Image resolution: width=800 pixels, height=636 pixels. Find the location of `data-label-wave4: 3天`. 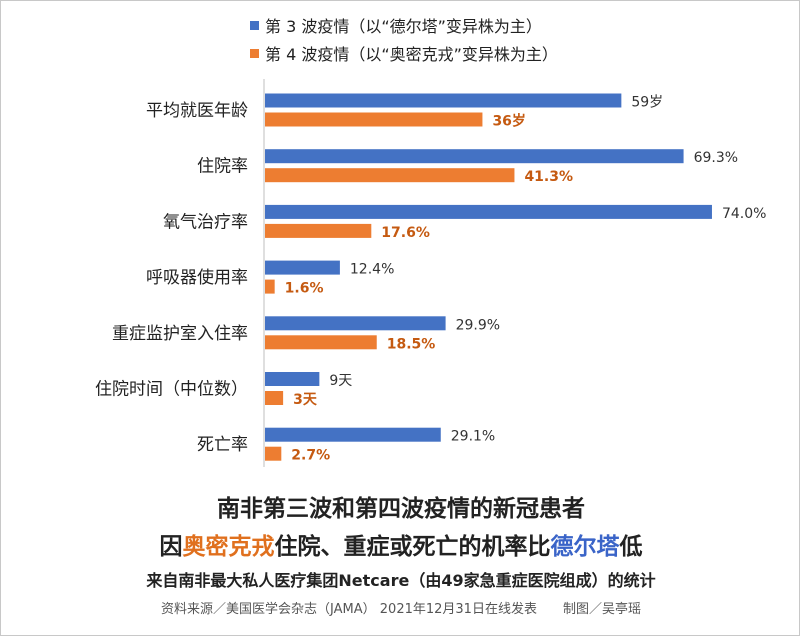

data-label-wave4: 3天 is located at coordinates (305, 400).